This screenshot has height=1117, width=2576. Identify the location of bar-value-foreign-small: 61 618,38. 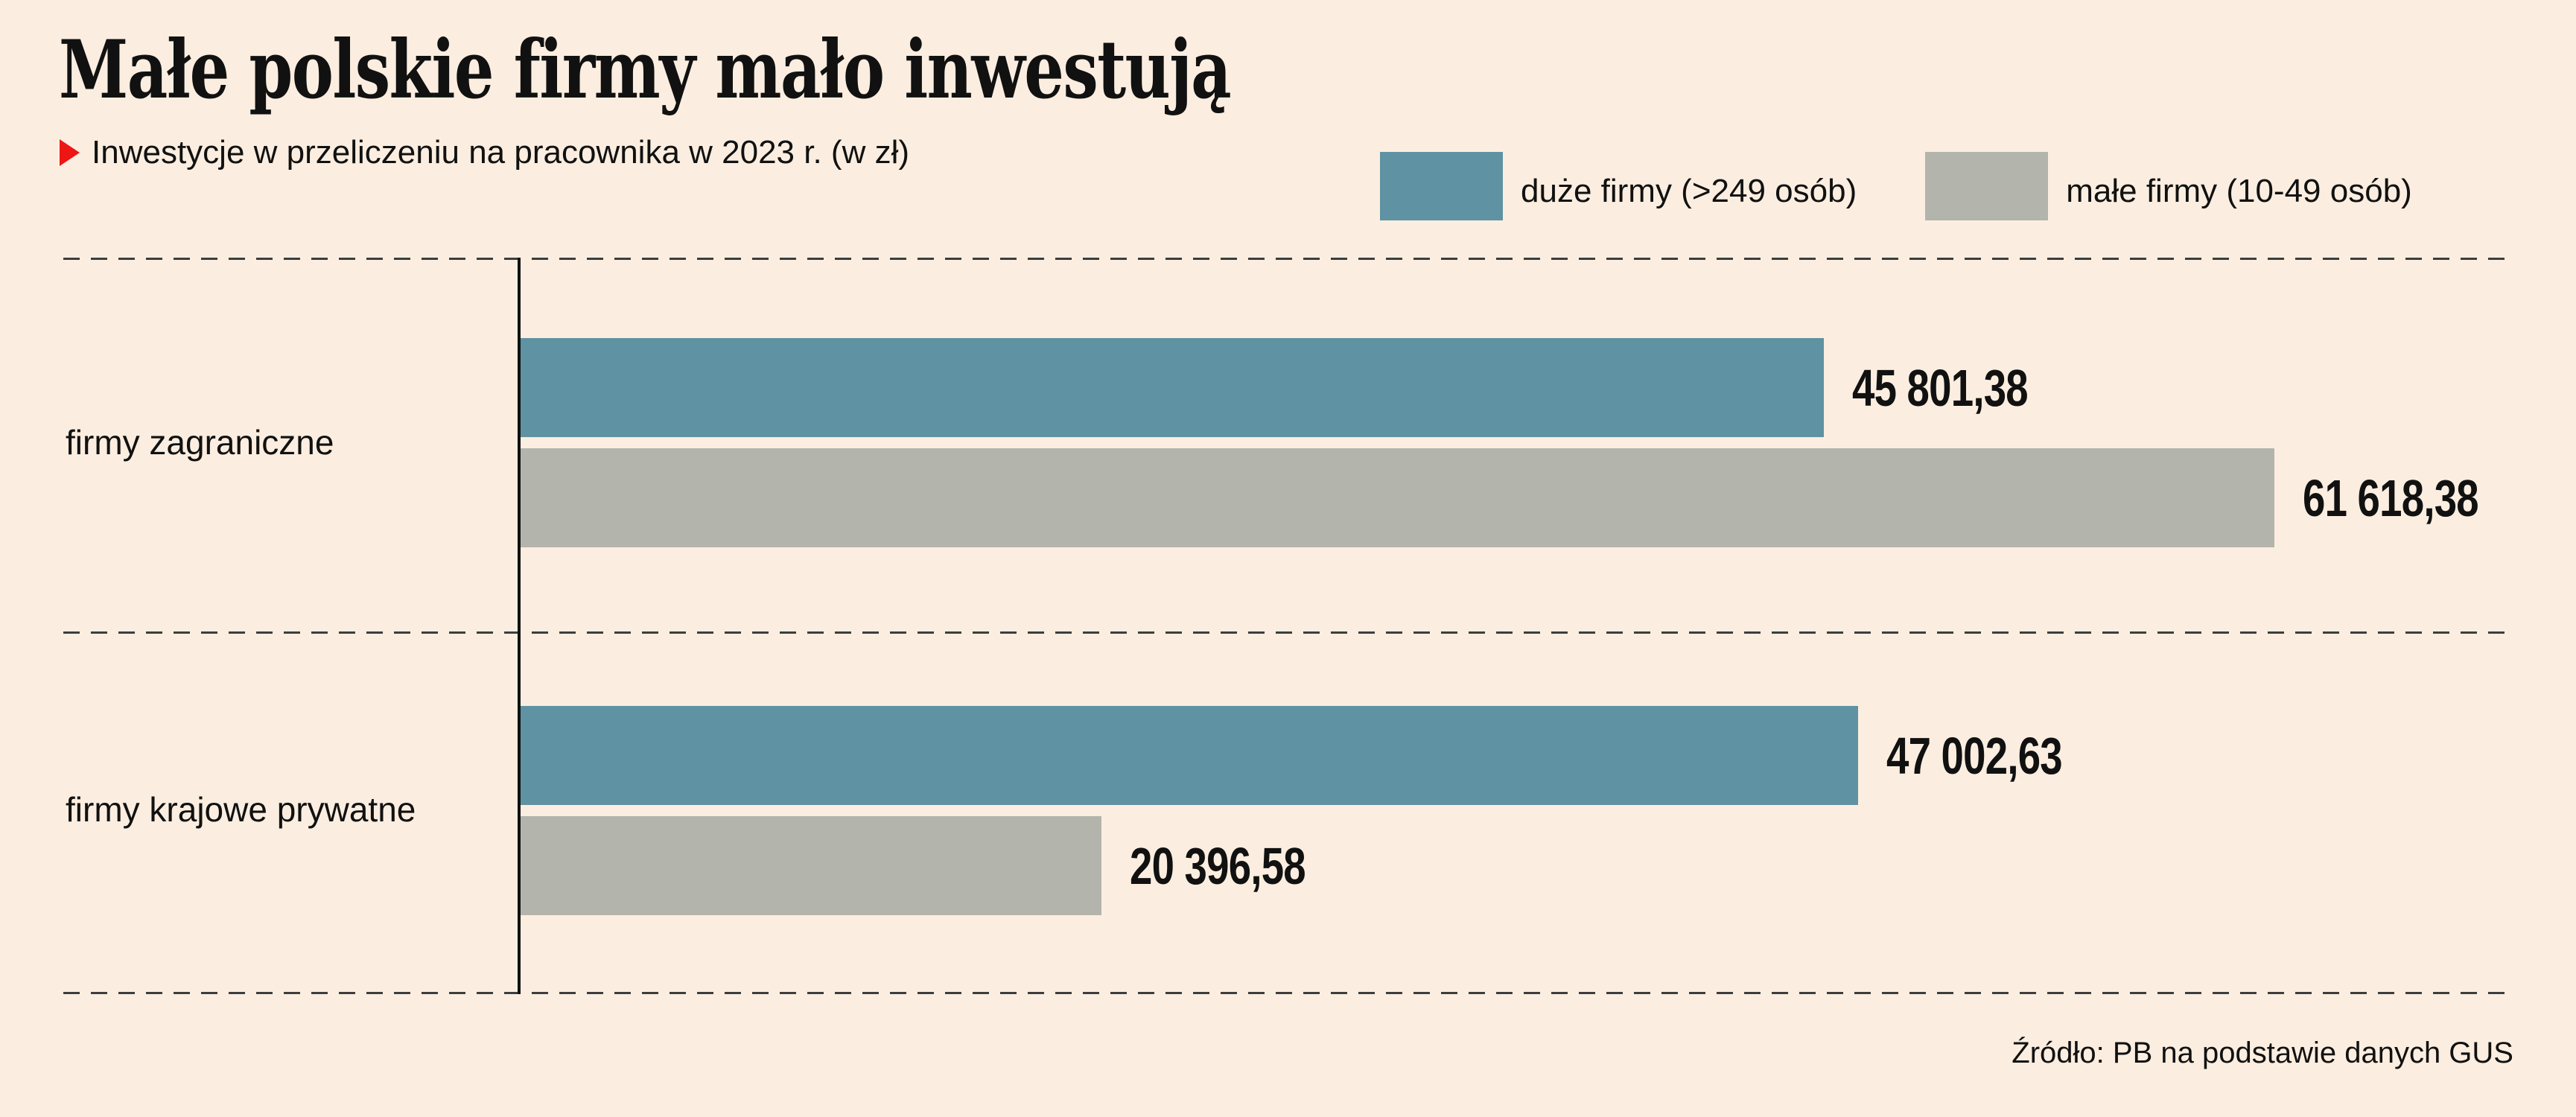
(2391, 498).